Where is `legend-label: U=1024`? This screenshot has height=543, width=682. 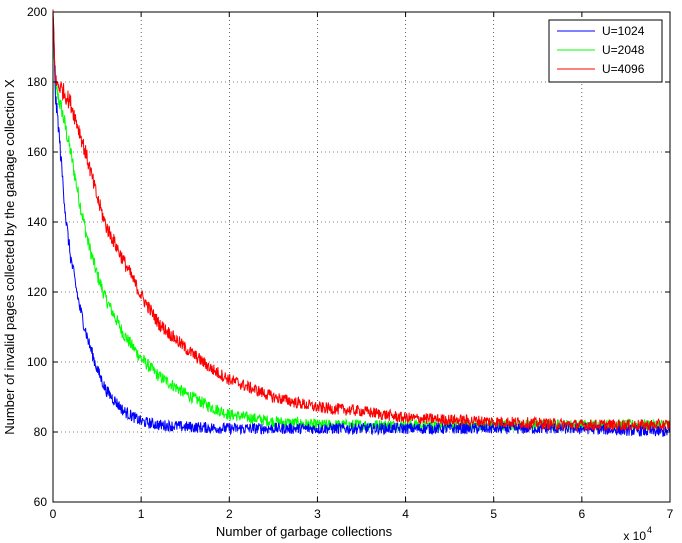
legend-label: U=1024 is located at coordinates (623, 31).